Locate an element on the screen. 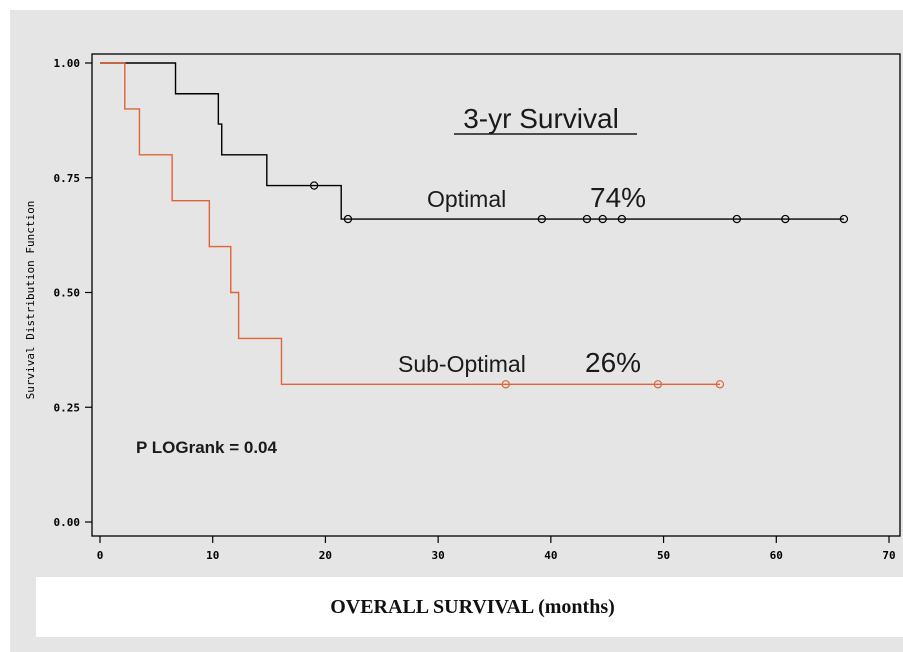  series-label-suboptimal: Sub-Optimal is located at coordinates (462, 364).